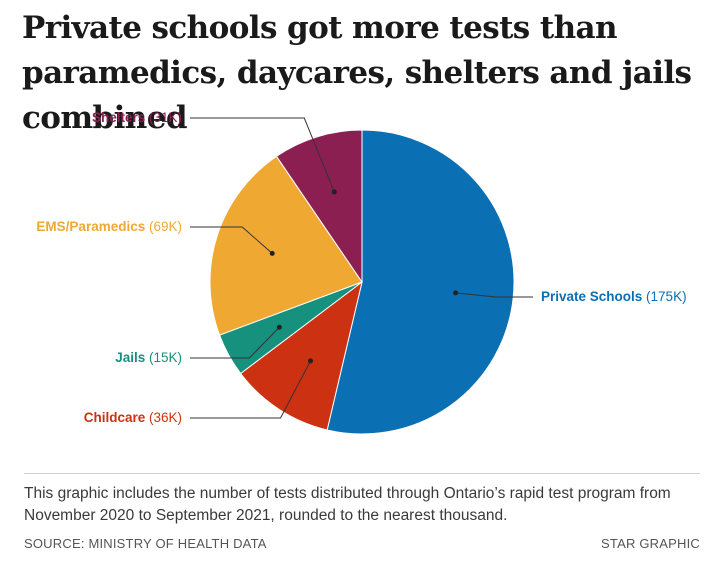 The image size is (724, 566). I want to click on leader-dot-ems-paramedics, so click(272, 253).